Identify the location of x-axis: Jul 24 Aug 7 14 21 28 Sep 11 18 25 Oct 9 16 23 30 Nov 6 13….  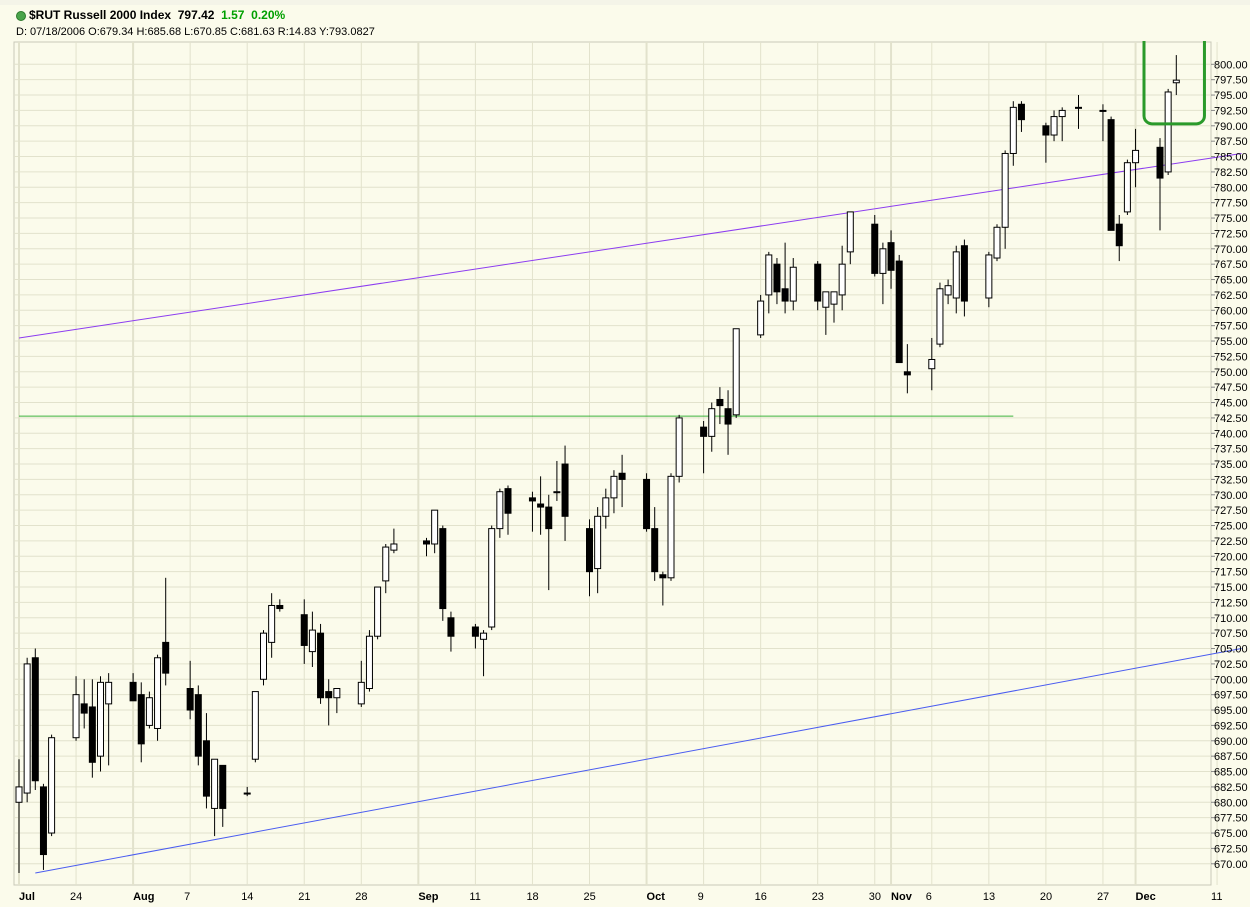
(620, 897).